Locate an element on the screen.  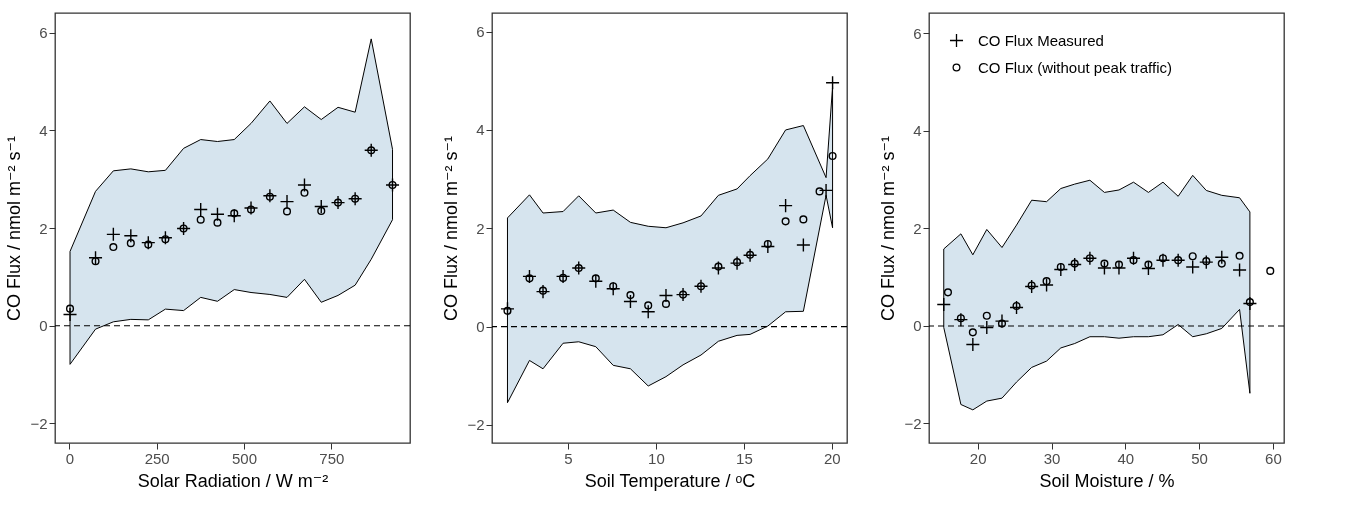
x-tick-label: 10 is located at coordinates (656, 458).